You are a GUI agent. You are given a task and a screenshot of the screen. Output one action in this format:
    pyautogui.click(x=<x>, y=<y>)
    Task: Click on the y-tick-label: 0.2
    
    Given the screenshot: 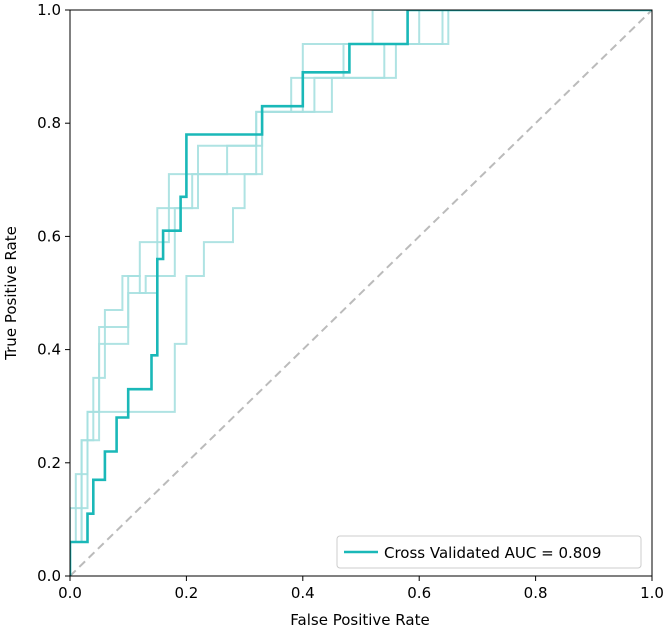 What is the action you would take?
    pyautogui.click(x=49, y=463)
    